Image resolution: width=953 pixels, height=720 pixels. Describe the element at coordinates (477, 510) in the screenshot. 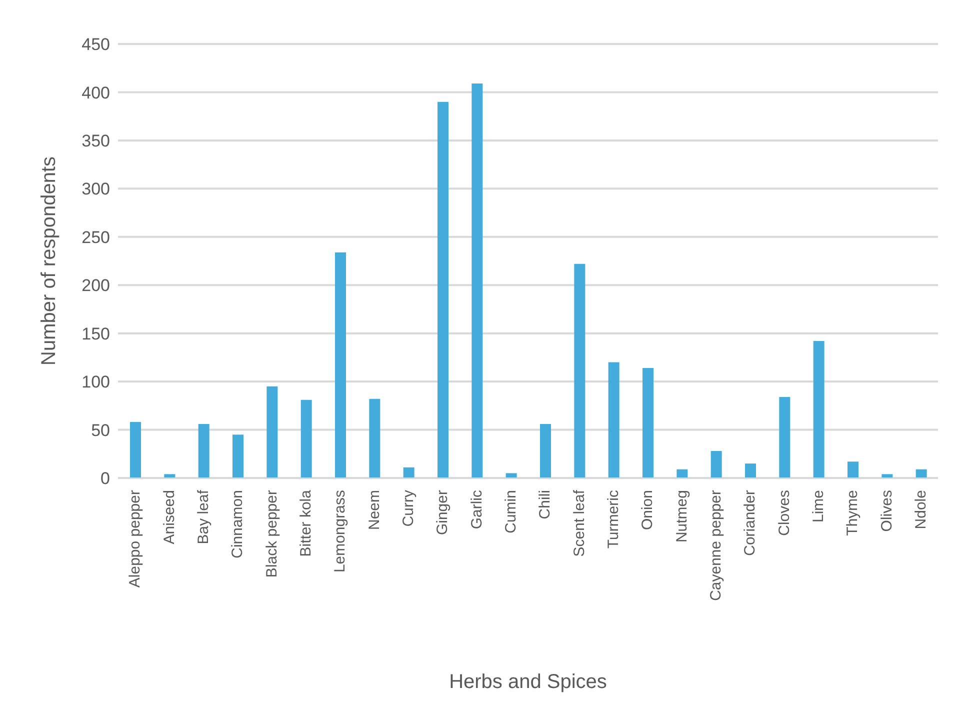

I see `x-tick-label: Garlic` at that location.